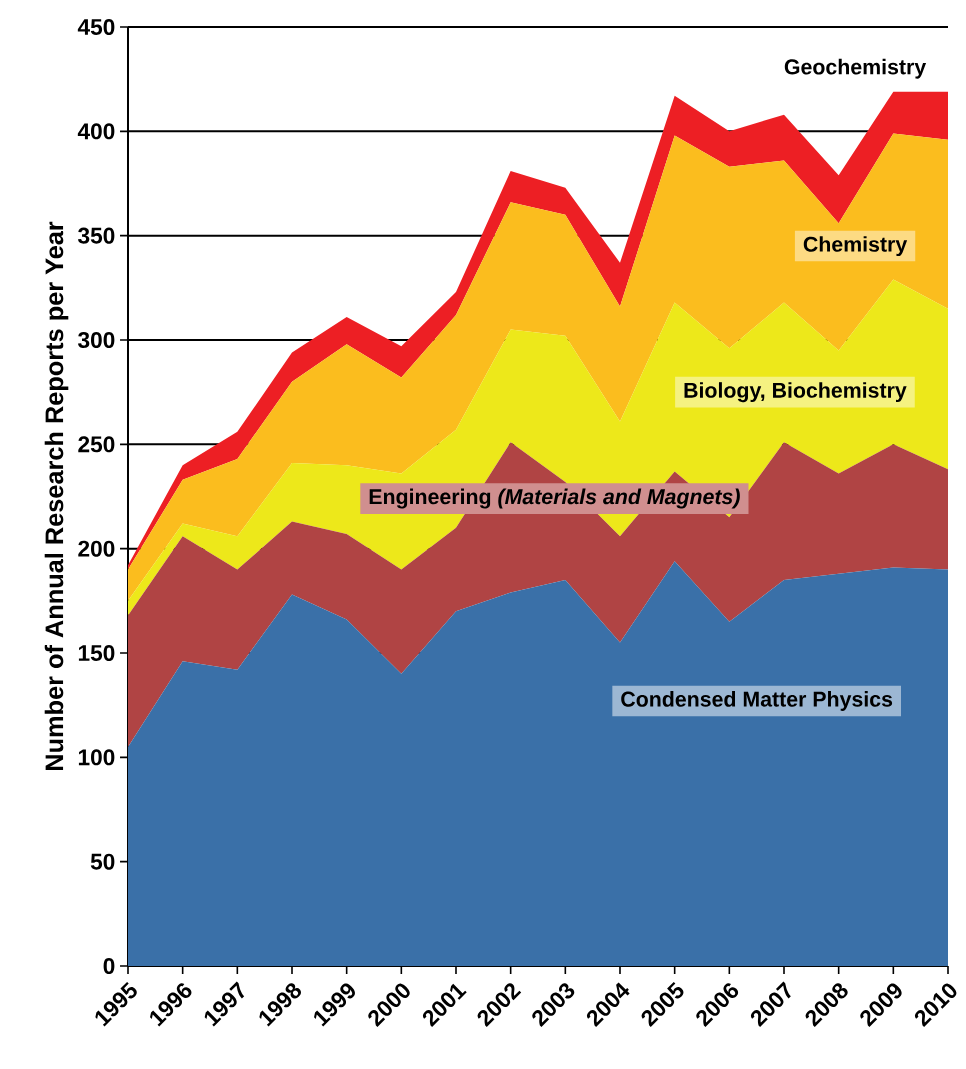 The height and width of the screenshot is (1069, 966). Describe the element at coordinates (555, 498) in the screenshot. I see `series-label: Engineering (Materials and Magnets)` at that location.